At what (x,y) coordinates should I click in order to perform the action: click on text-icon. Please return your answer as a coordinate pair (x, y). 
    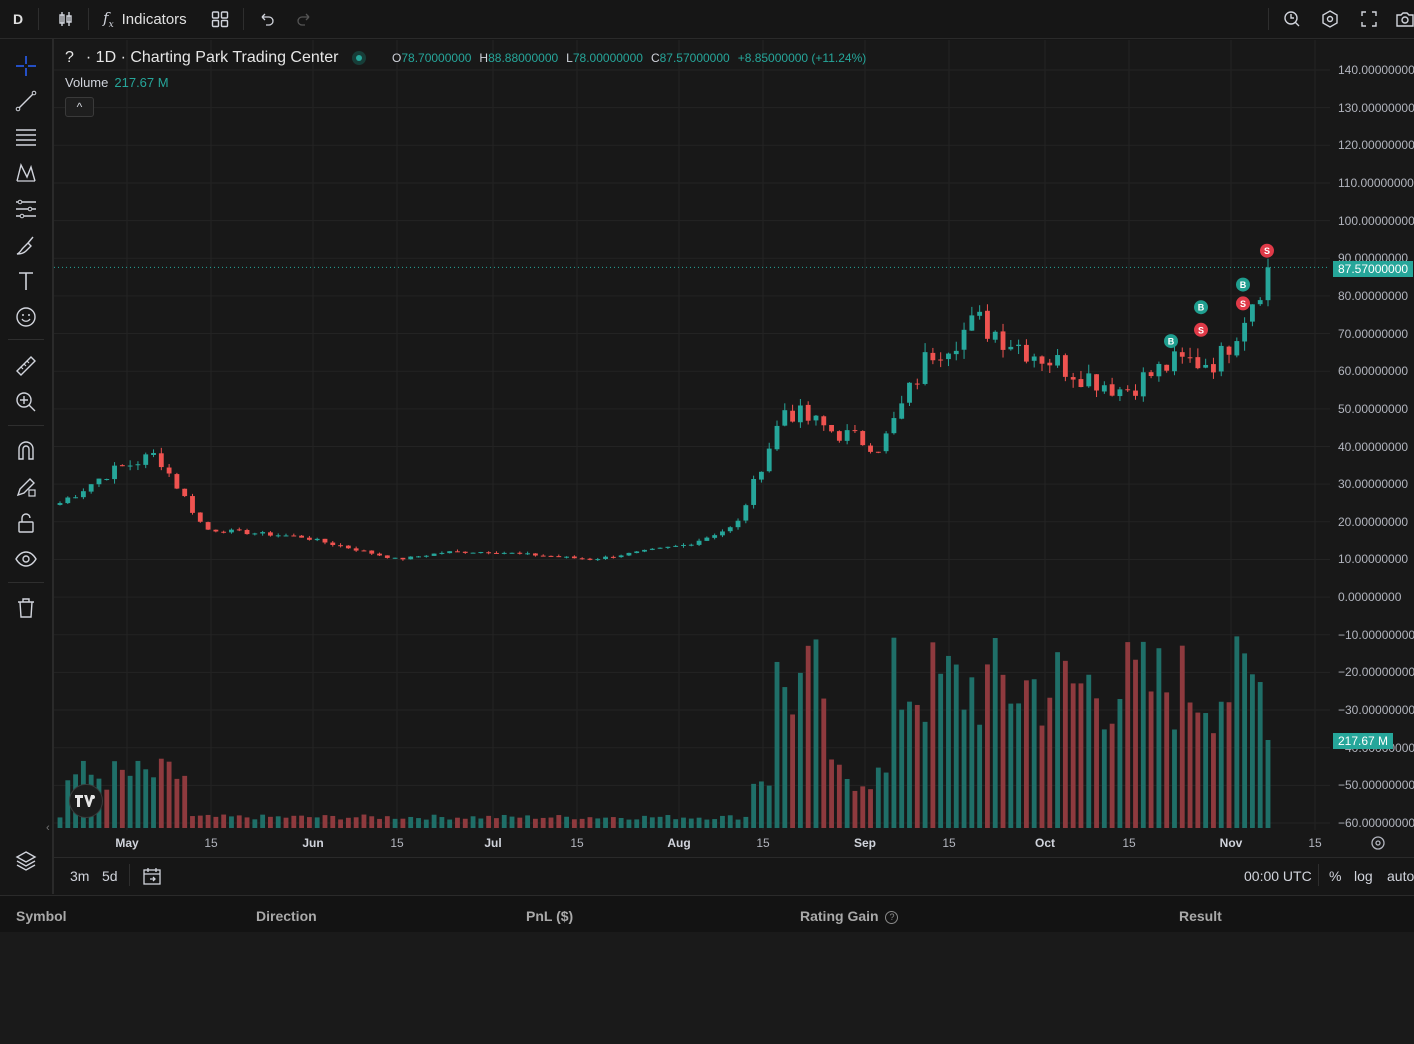
    Looking at the image, I should click on (26, 281).